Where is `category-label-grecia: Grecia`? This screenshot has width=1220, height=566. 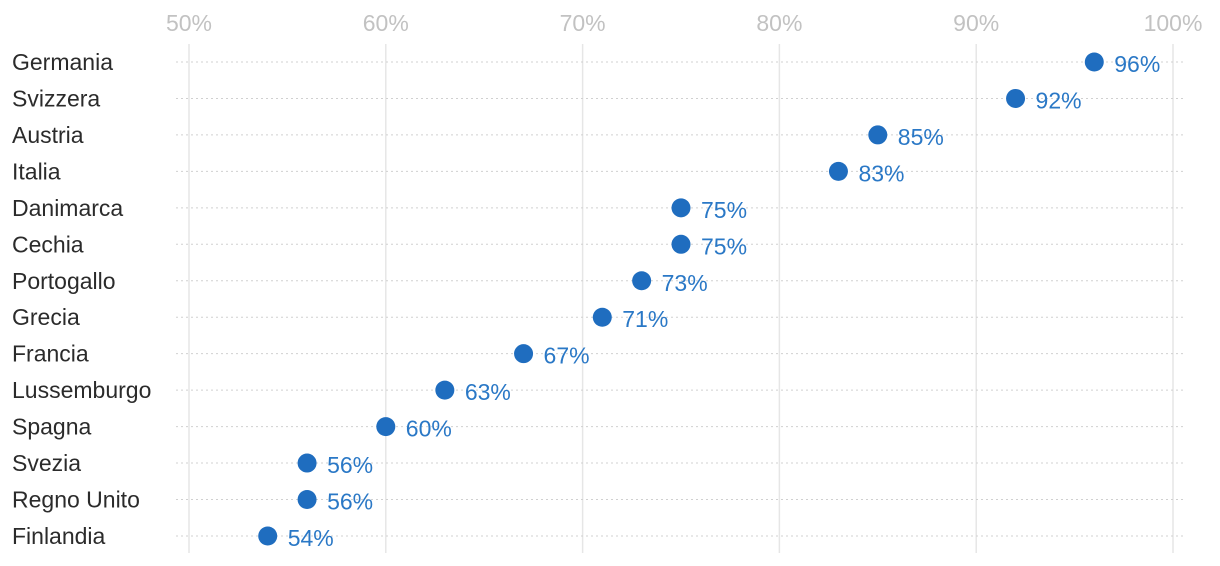 category-label-grecia: Grecia is located at coordinates (46, 317).